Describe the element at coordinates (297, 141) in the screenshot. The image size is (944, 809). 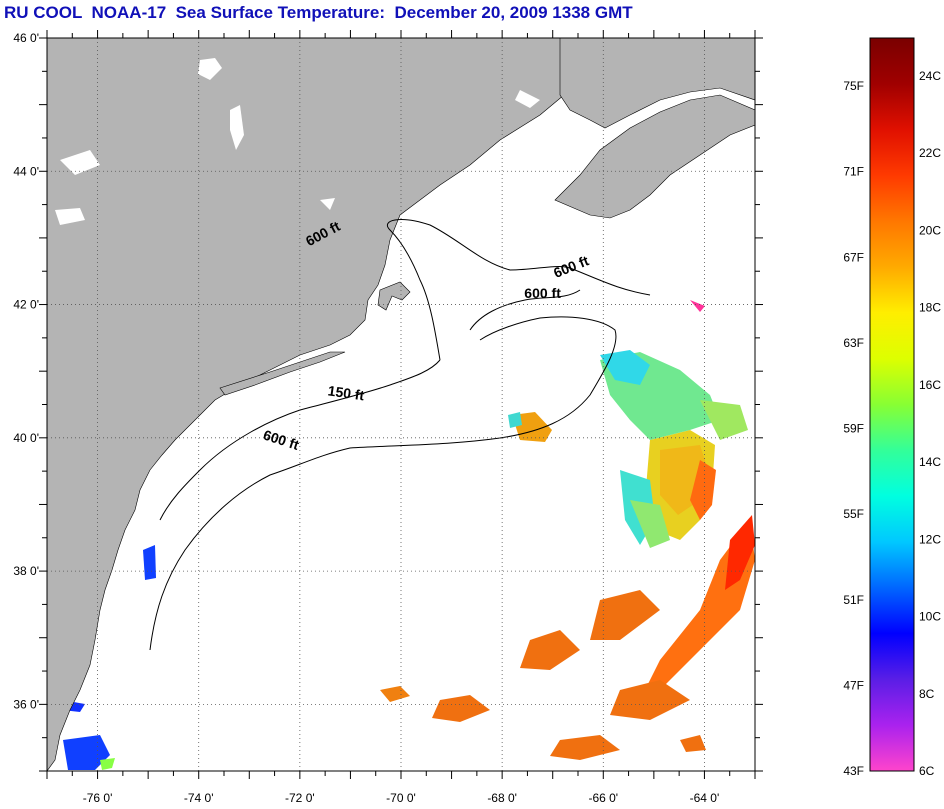
I see `lakes-layer` at that location.